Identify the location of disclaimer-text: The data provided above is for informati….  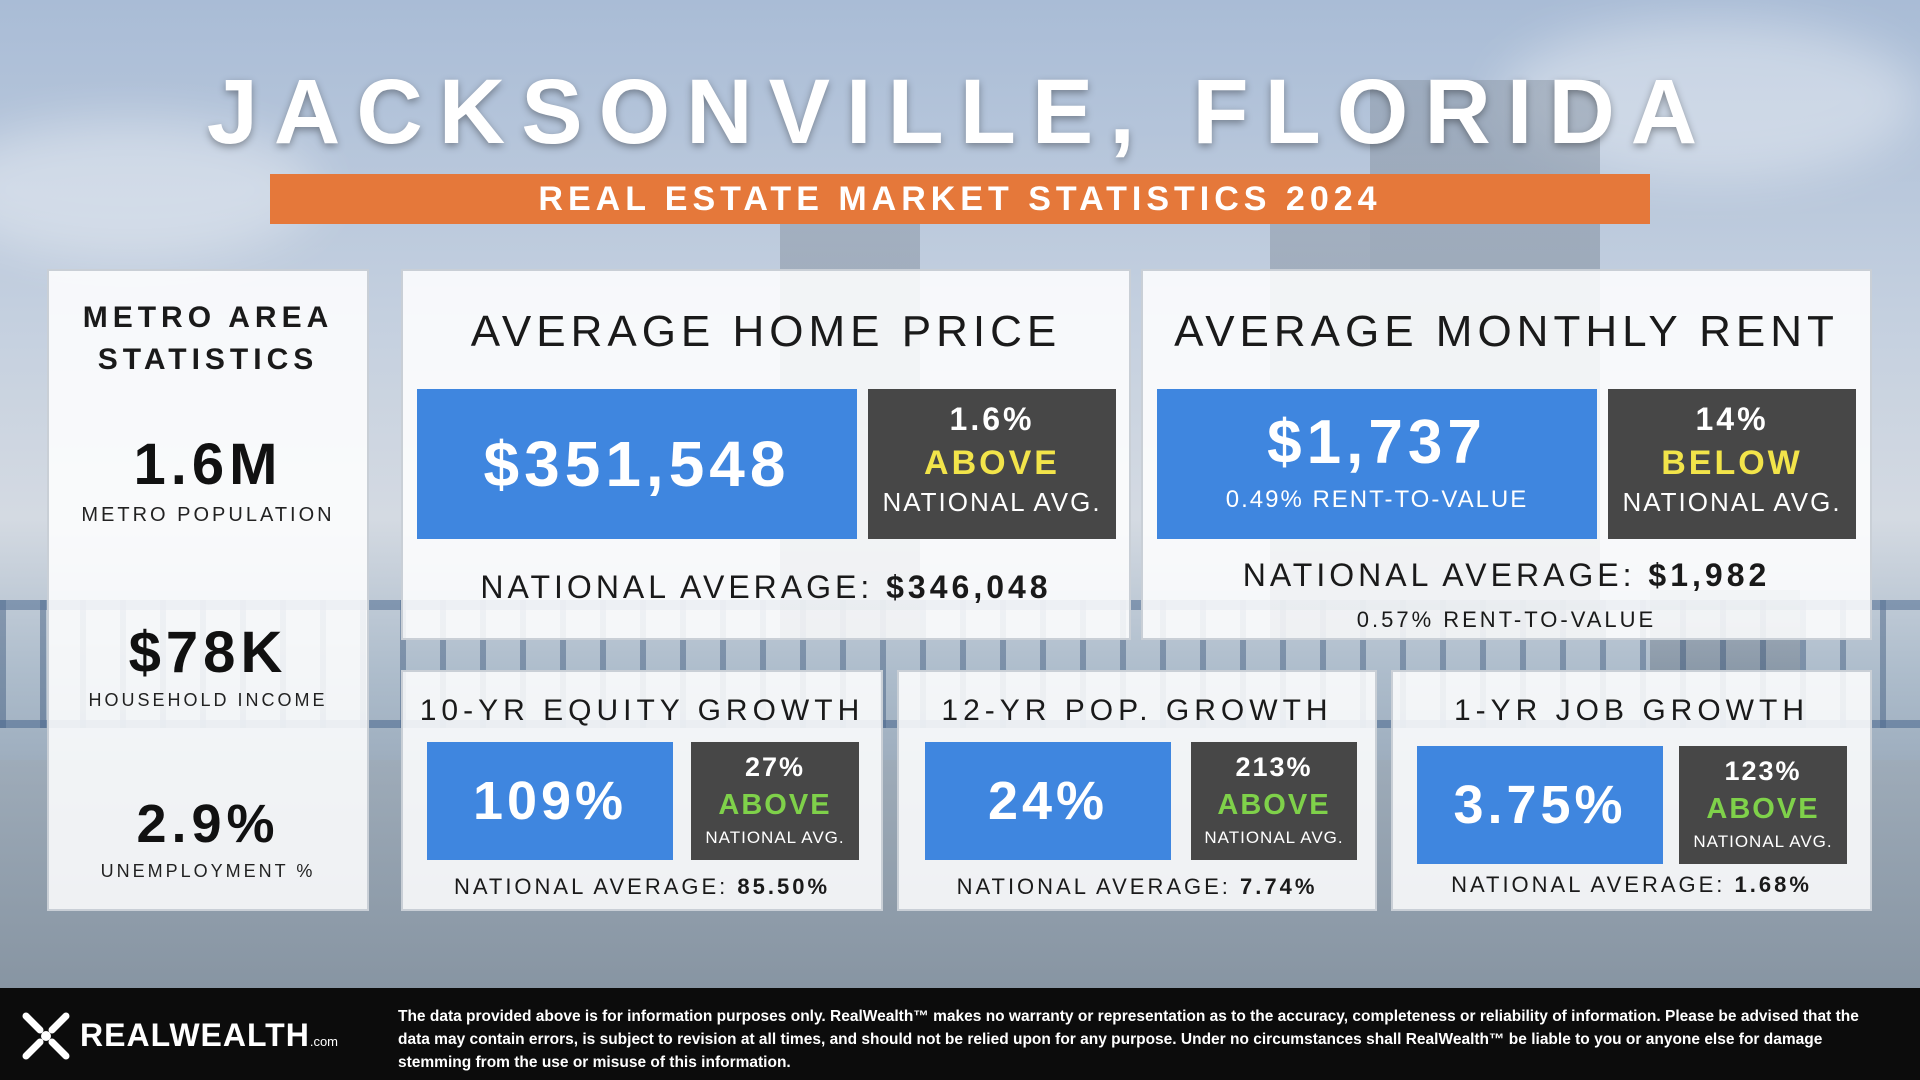
(1128, 1039).